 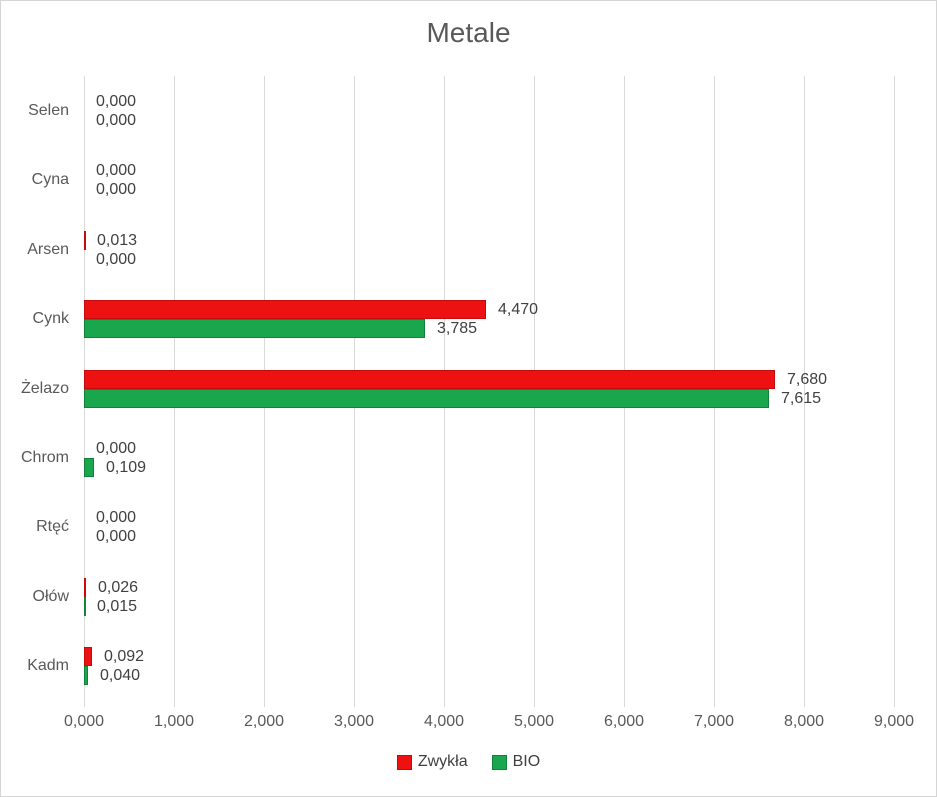 I want to click on category-label: Chrom, so click(x=44, y=457).